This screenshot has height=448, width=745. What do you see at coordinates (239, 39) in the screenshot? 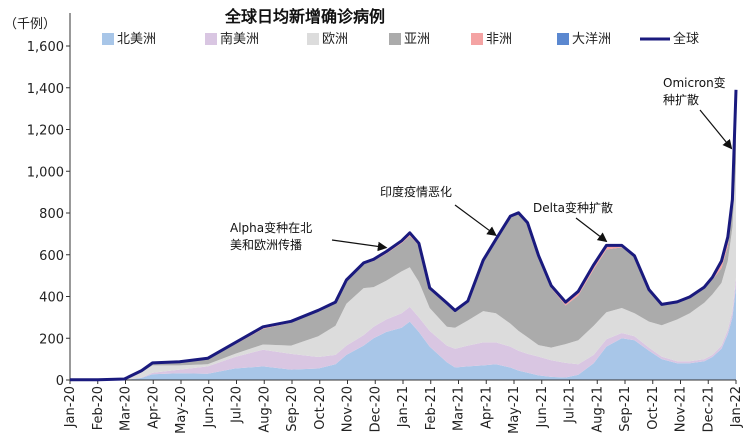
I see `legend-label: 南美洲` at bounding box center [239, 39].